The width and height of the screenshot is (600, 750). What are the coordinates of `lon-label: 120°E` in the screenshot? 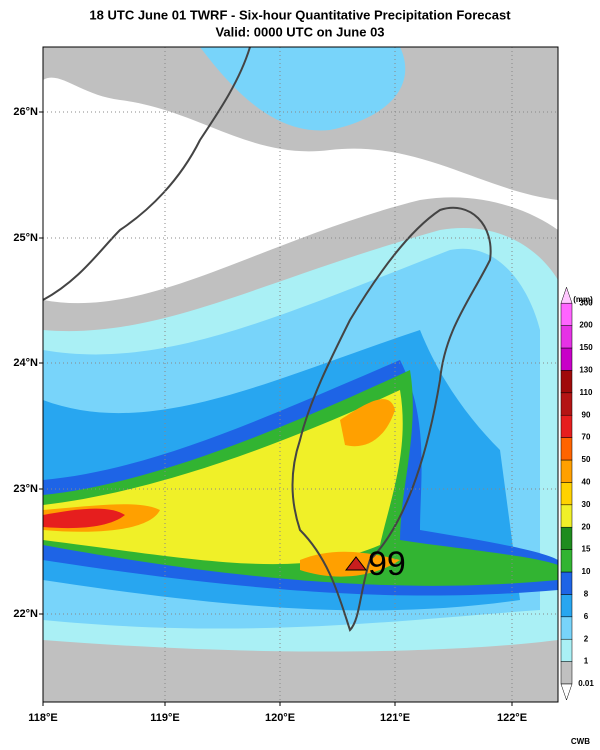 It's located at (280, 718).